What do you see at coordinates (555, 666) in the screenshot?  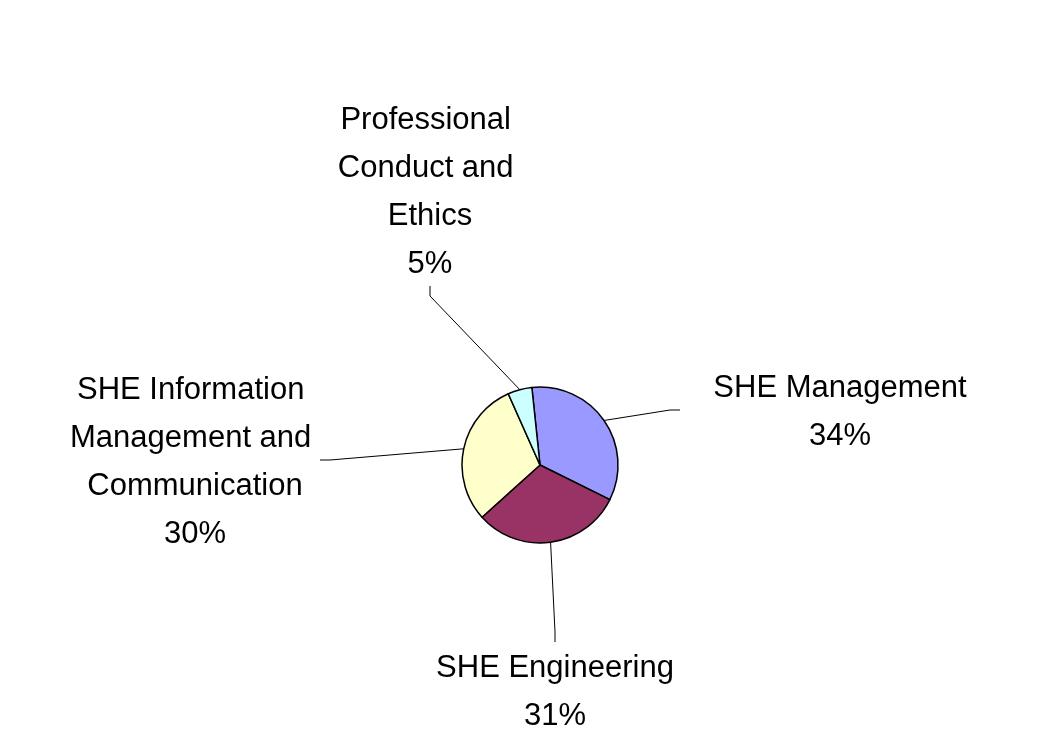 I see `slice-label: SHE Engineering` at bounding box center [555, 666].